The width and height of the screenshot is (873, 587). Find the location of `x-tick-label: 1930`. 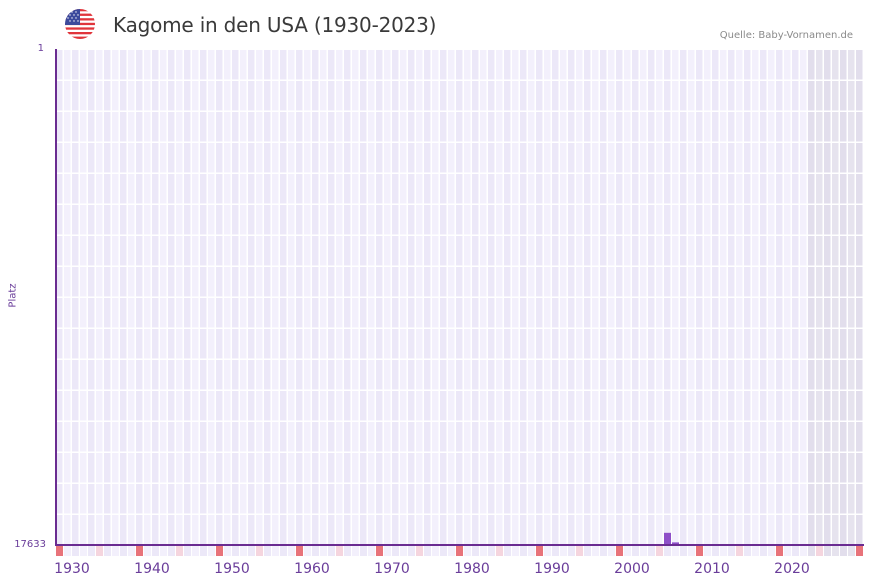

x-tick-label: 1930 is located at coordinates (72, 569).